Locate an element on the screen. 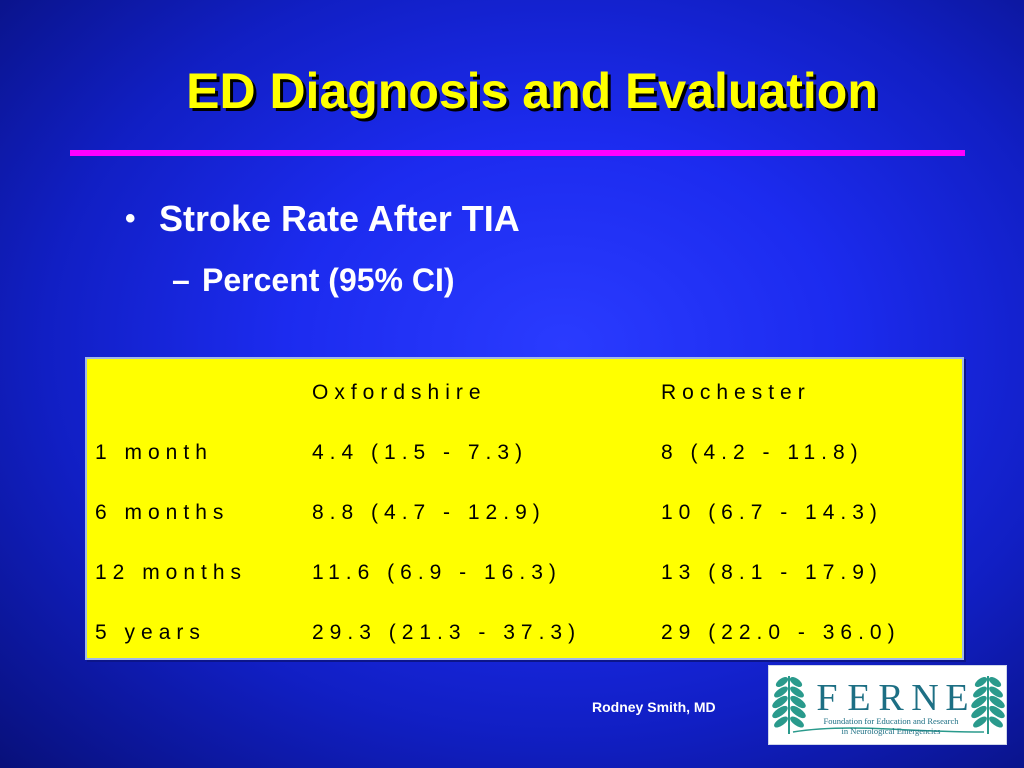  table-row: 1 month 4.4 (1.5 - 7.3) 8 (4.2 - 11.8) is located at coordinates (528, 453).